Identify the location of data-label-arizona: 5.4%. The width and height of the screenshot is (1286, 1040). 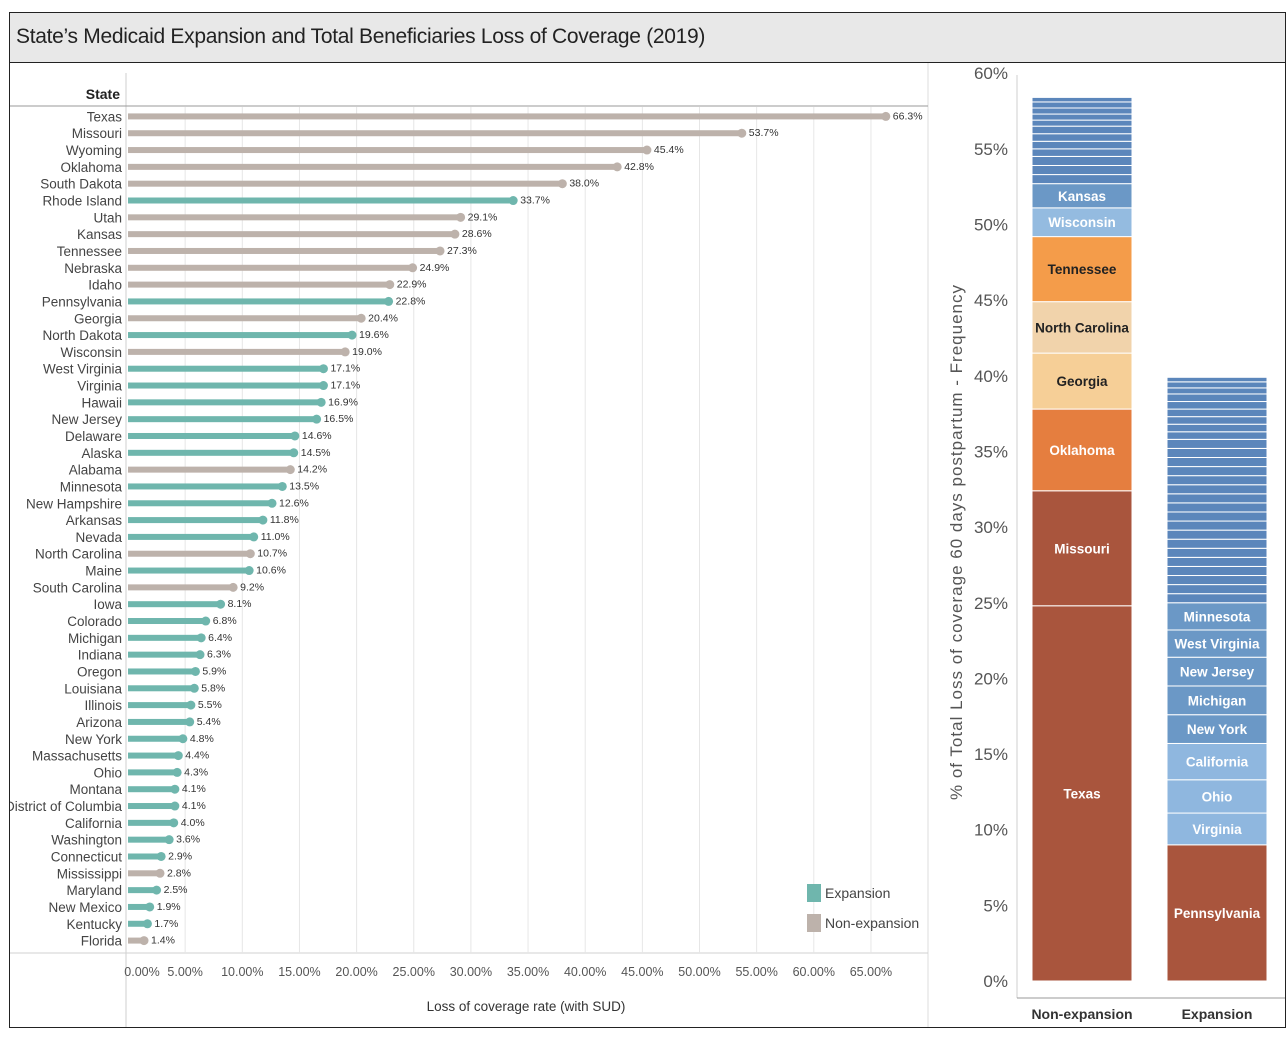
(209, 722).